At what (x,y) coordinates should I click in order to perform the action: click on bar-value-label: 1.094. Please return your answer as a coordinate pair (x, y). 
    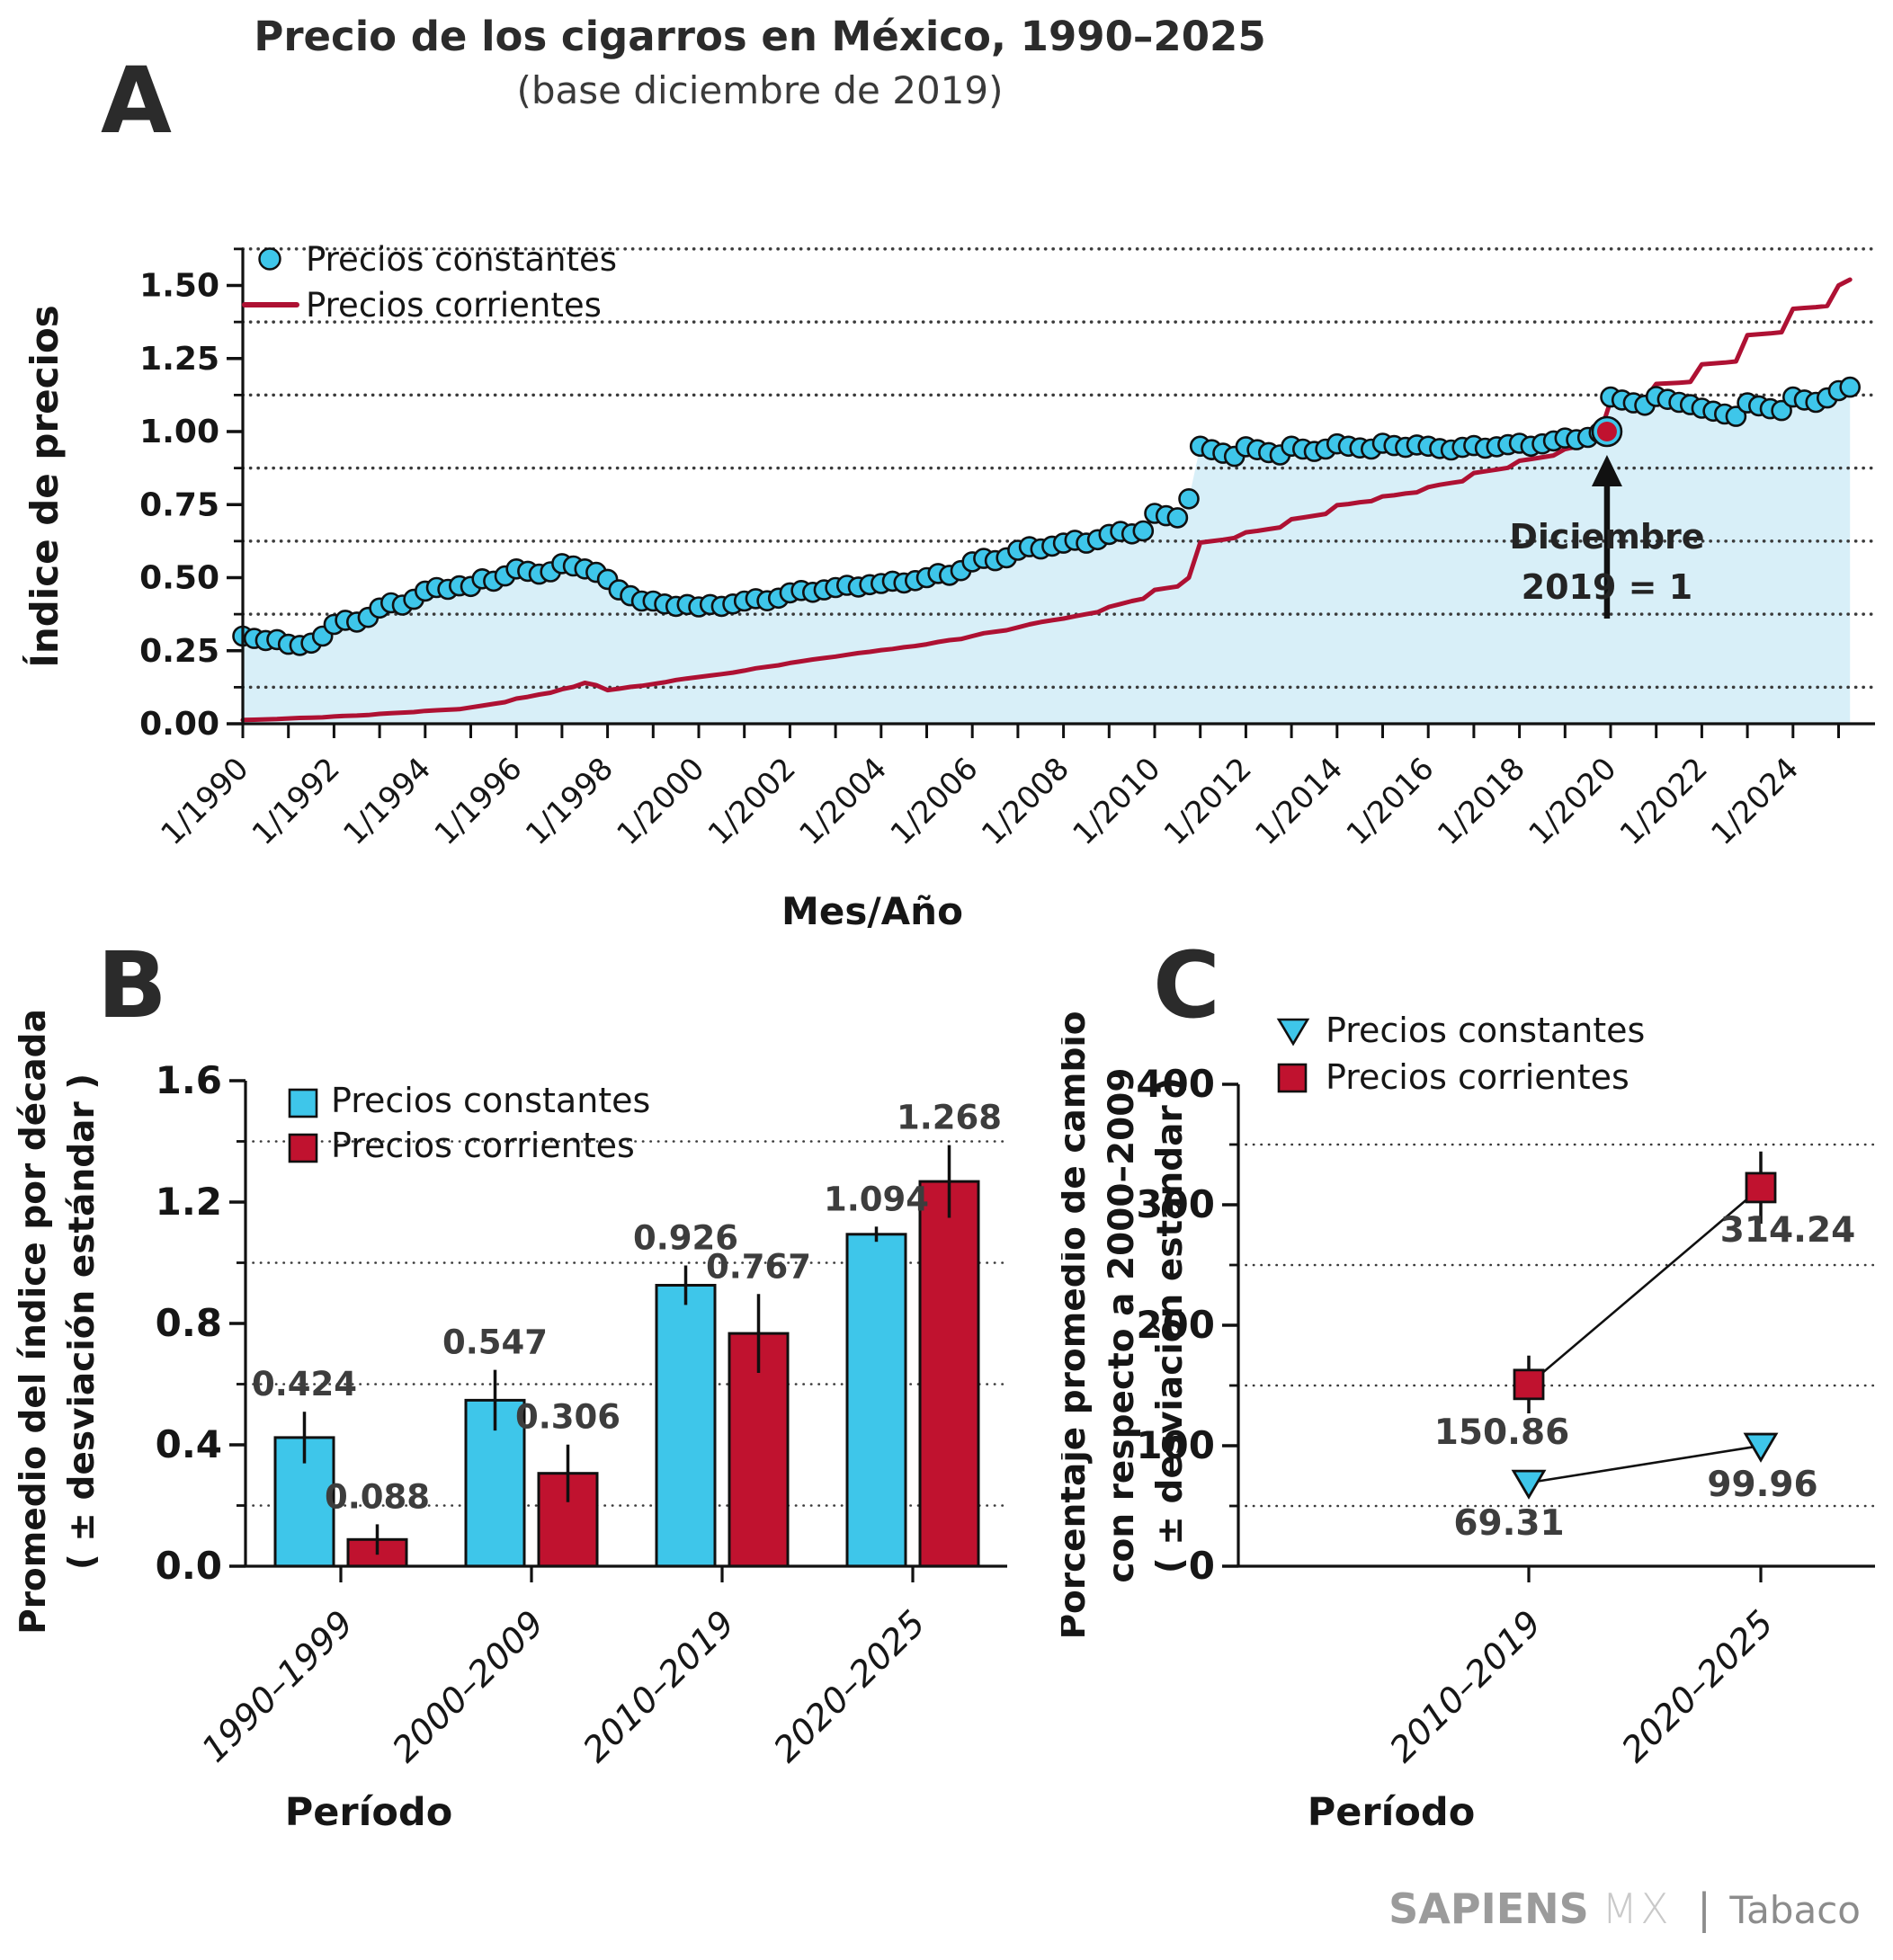
    Looking at the image, I should click on (876, 1199).